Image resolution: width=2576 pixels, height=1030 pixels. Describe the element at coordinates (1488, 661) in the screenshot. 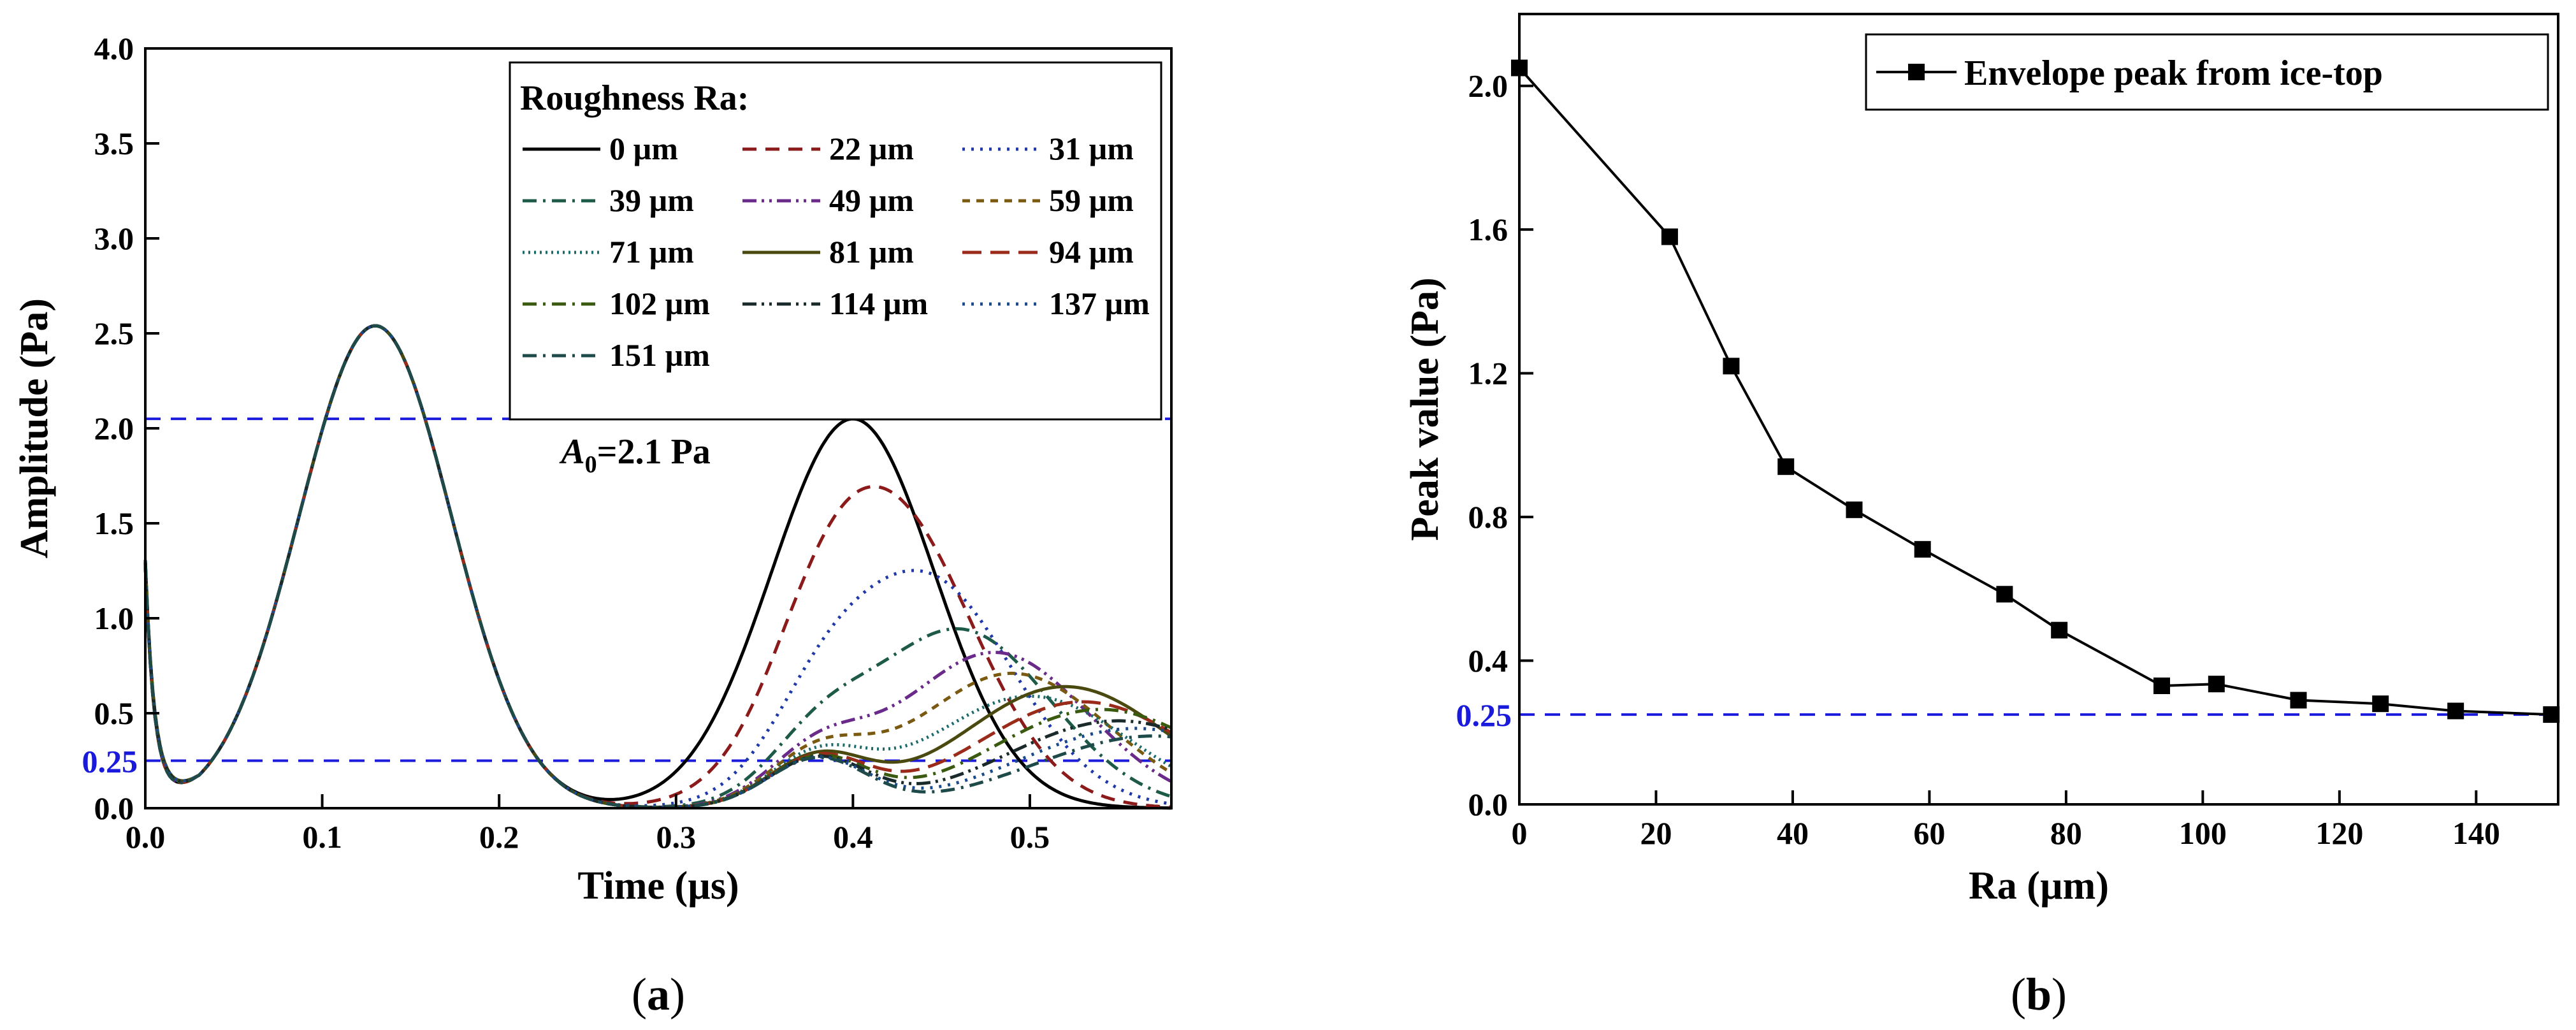

I see `panel-b-y-tick-label: 0.4` at that location.